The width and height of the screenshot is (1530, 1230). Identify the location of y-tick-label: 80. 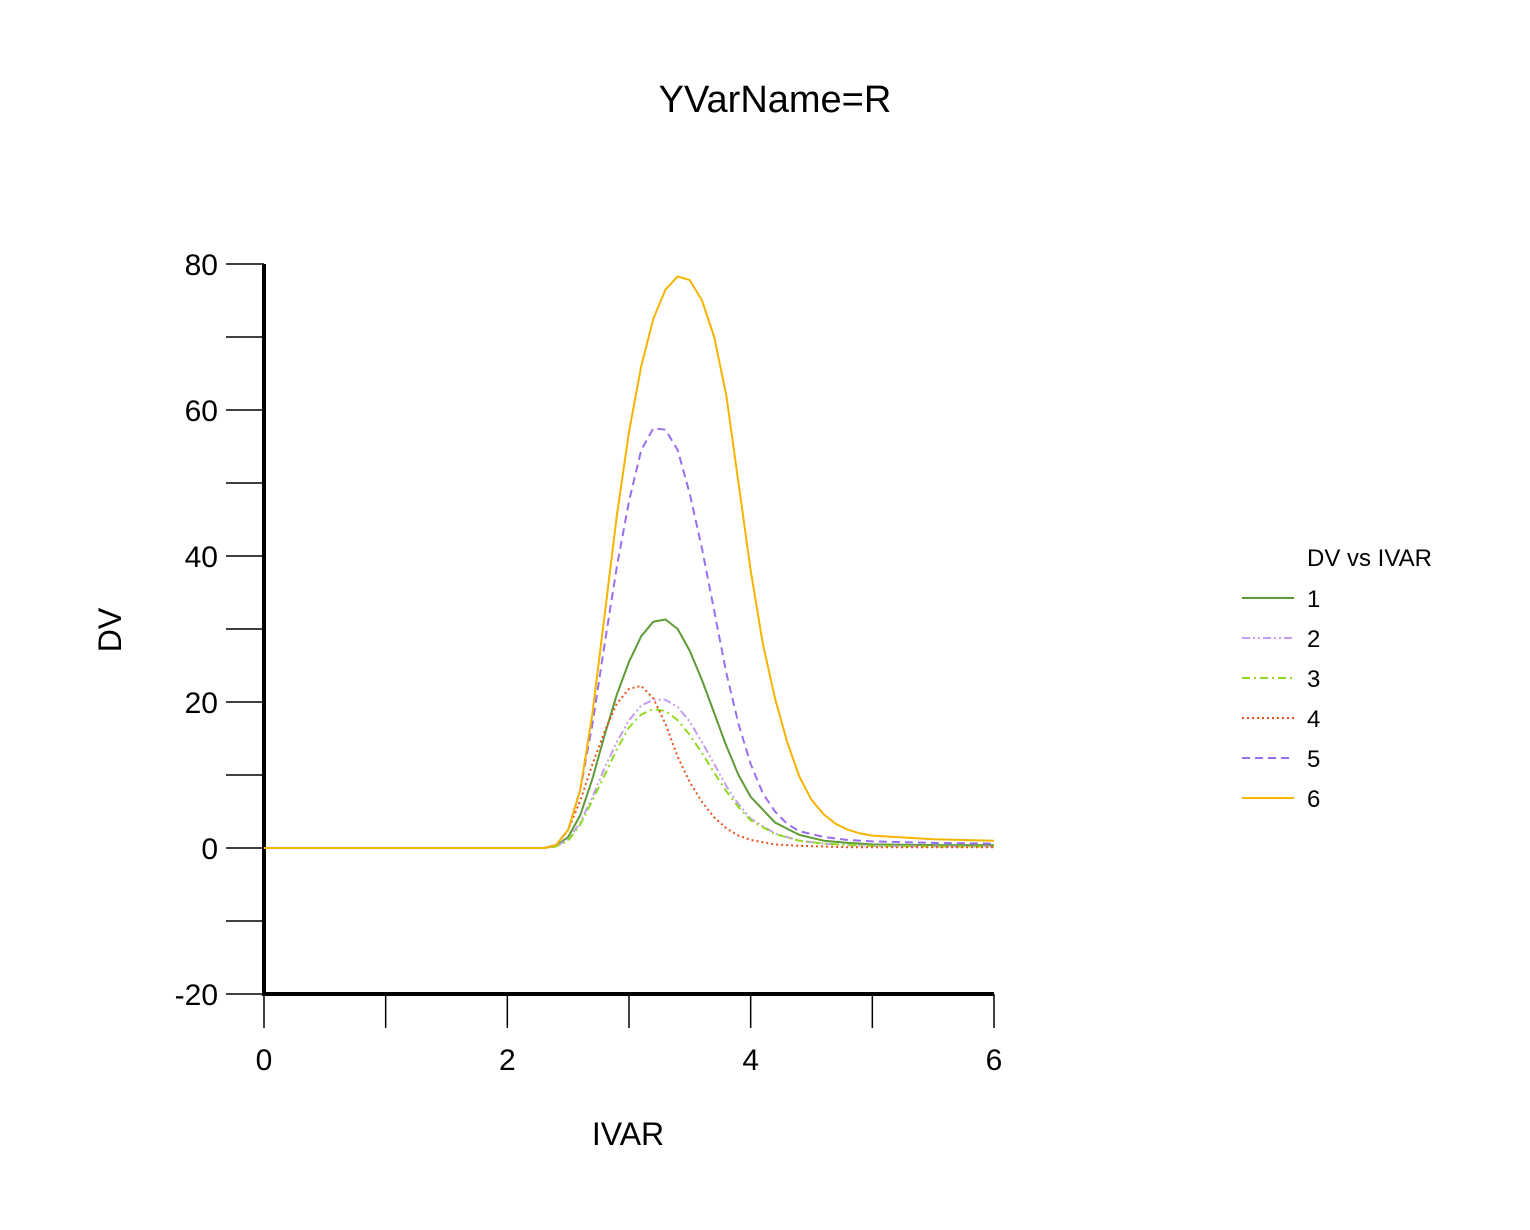
(201, 265).